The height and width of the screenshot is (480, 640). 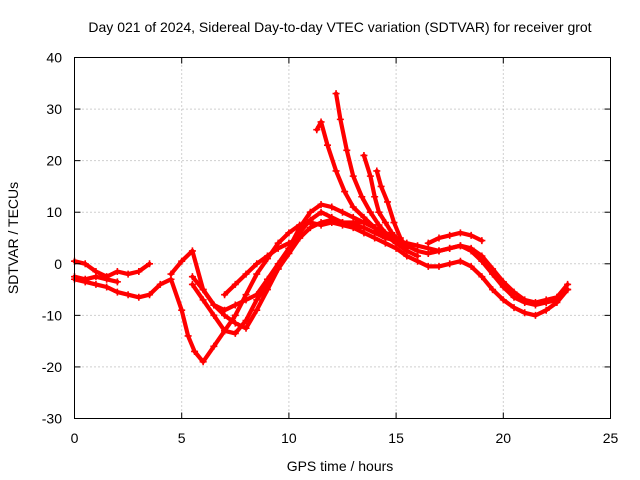 I want to click on y-tick-label: 20, so click(x=54, y=161).